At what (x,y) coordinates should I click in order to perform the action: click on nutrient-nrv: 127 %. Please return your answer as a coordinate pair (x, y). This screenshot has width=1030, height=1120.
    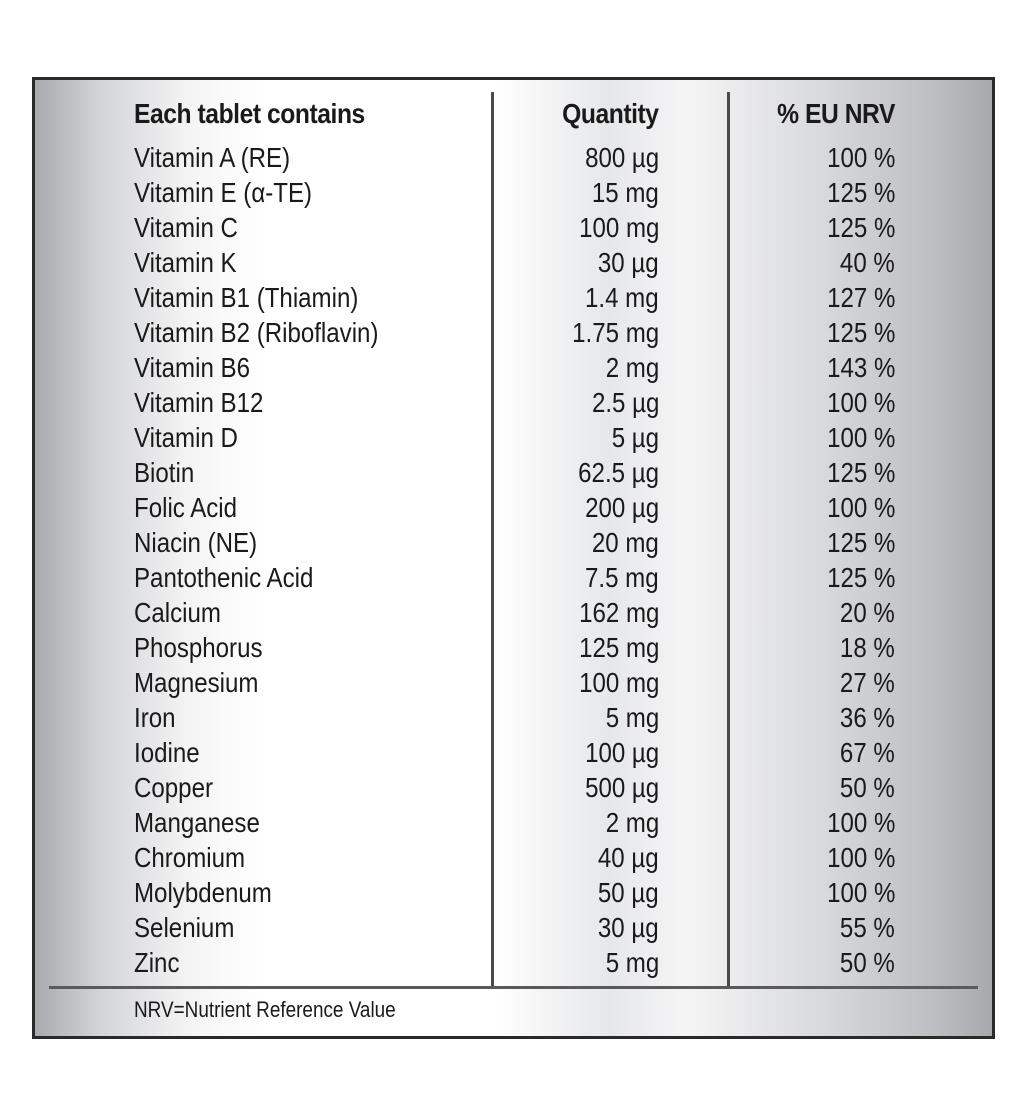
    Looking at the image, I should click on (860, 297).